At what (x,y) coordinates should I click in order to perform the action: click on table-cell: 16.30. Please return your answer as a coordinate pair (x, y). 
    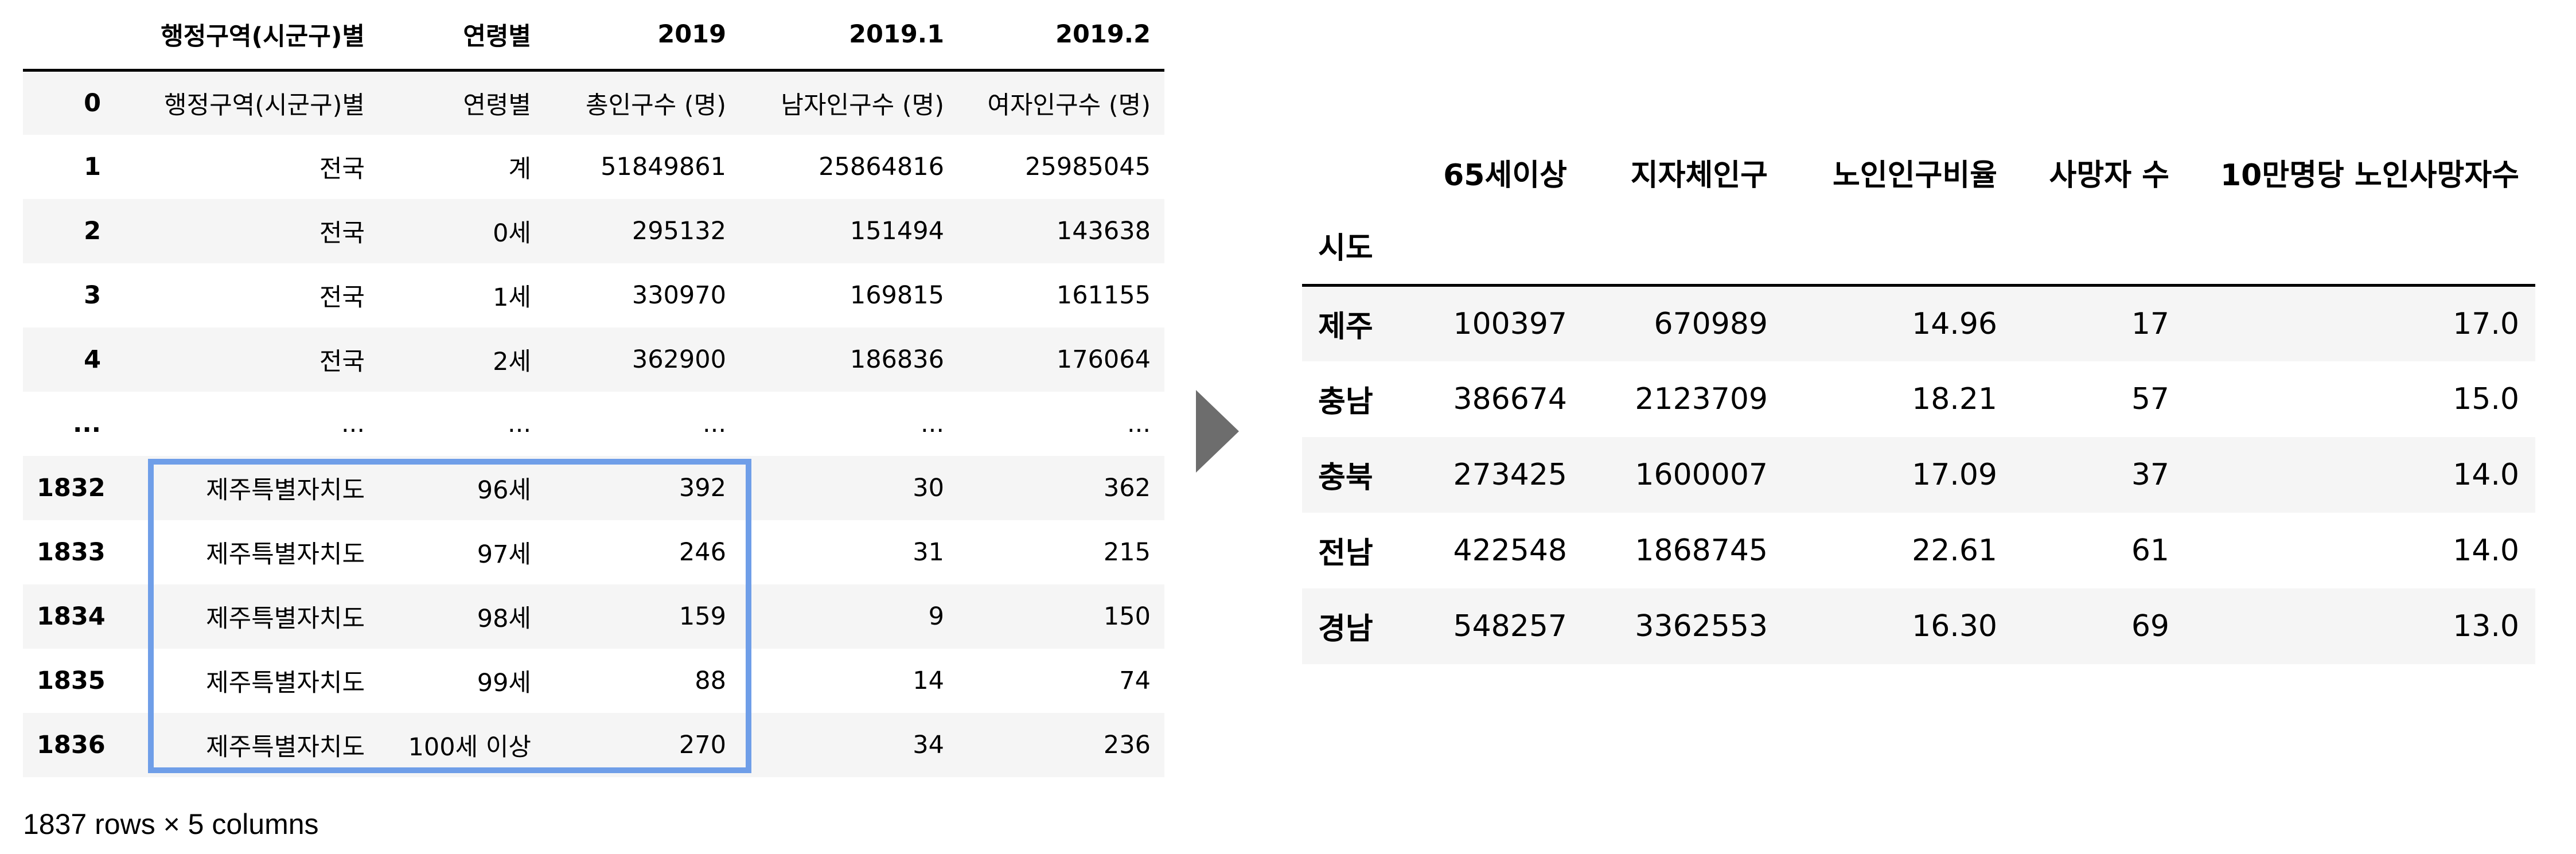
    Looking at the image, I should click on (1955, 626).